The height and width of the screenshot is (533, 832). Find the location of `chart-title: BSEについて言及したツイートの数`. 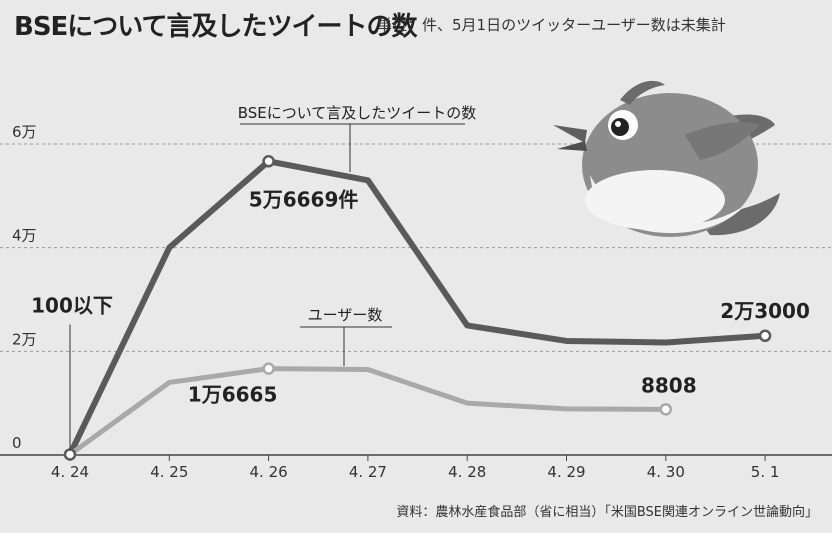

chart-title: BSEについて言及したツイートの数 is located at coordinates (216, 27).